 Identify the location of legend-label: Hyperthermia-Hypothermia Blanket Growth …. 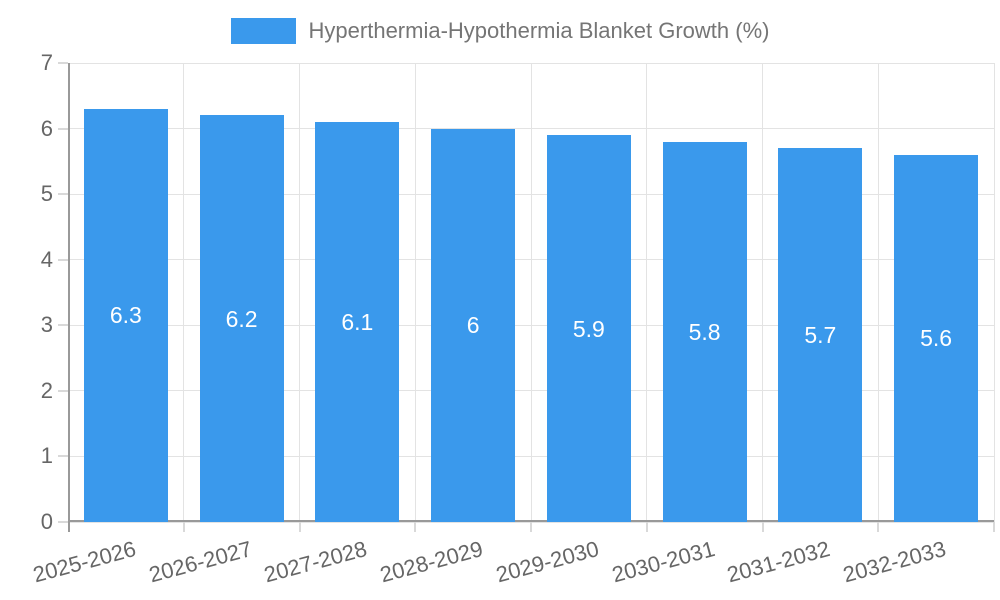
(539, 30).